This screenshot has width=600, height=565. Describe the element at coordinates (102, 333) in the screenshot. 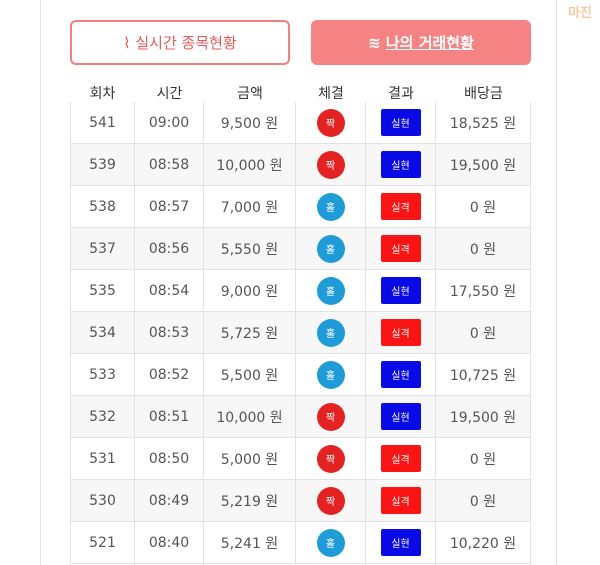

I see `cell: 534` at that location.